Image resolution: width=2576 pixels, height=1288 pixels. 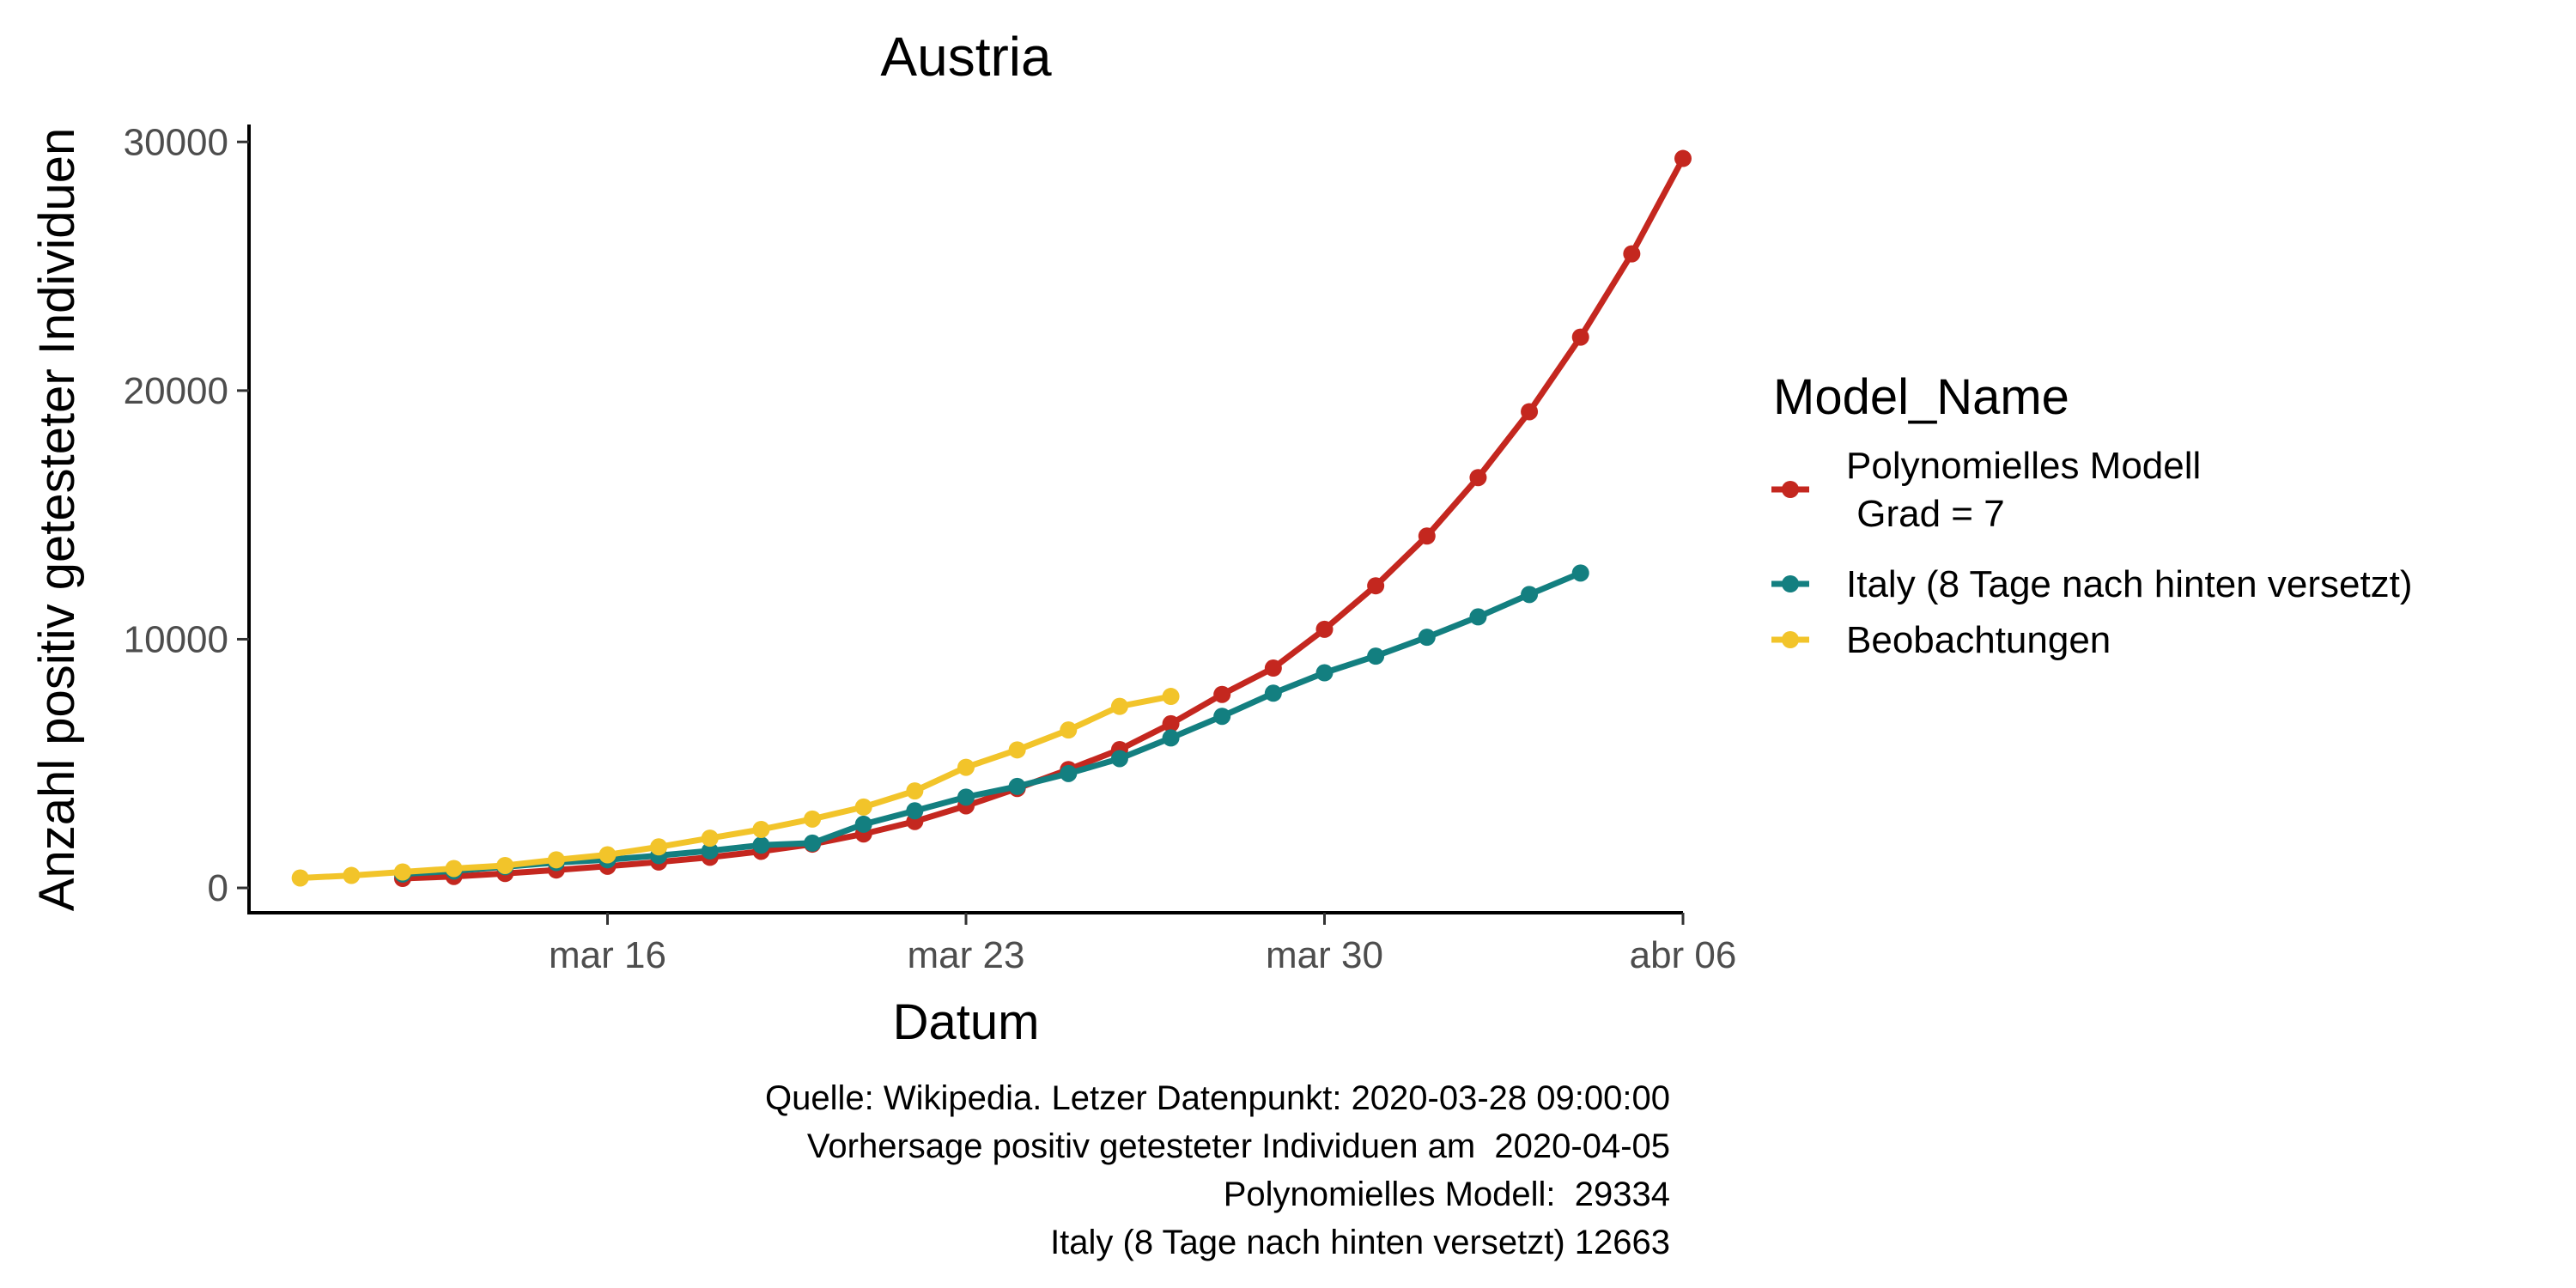 What do you see at coordinates (966, 57) in the screenshot?
I see `chart-title: Austria` at bounding box center [966, 57].